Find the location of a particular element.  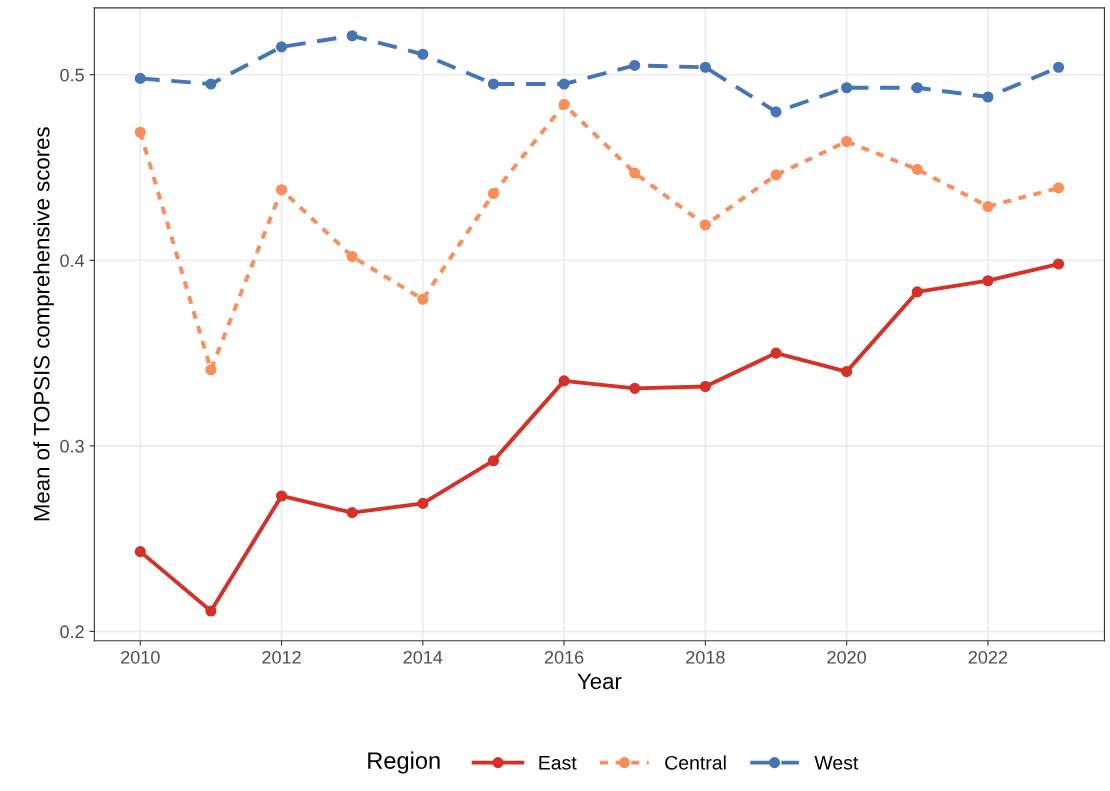

x-tick-label: 2022 is located at coordinates (988, 657).